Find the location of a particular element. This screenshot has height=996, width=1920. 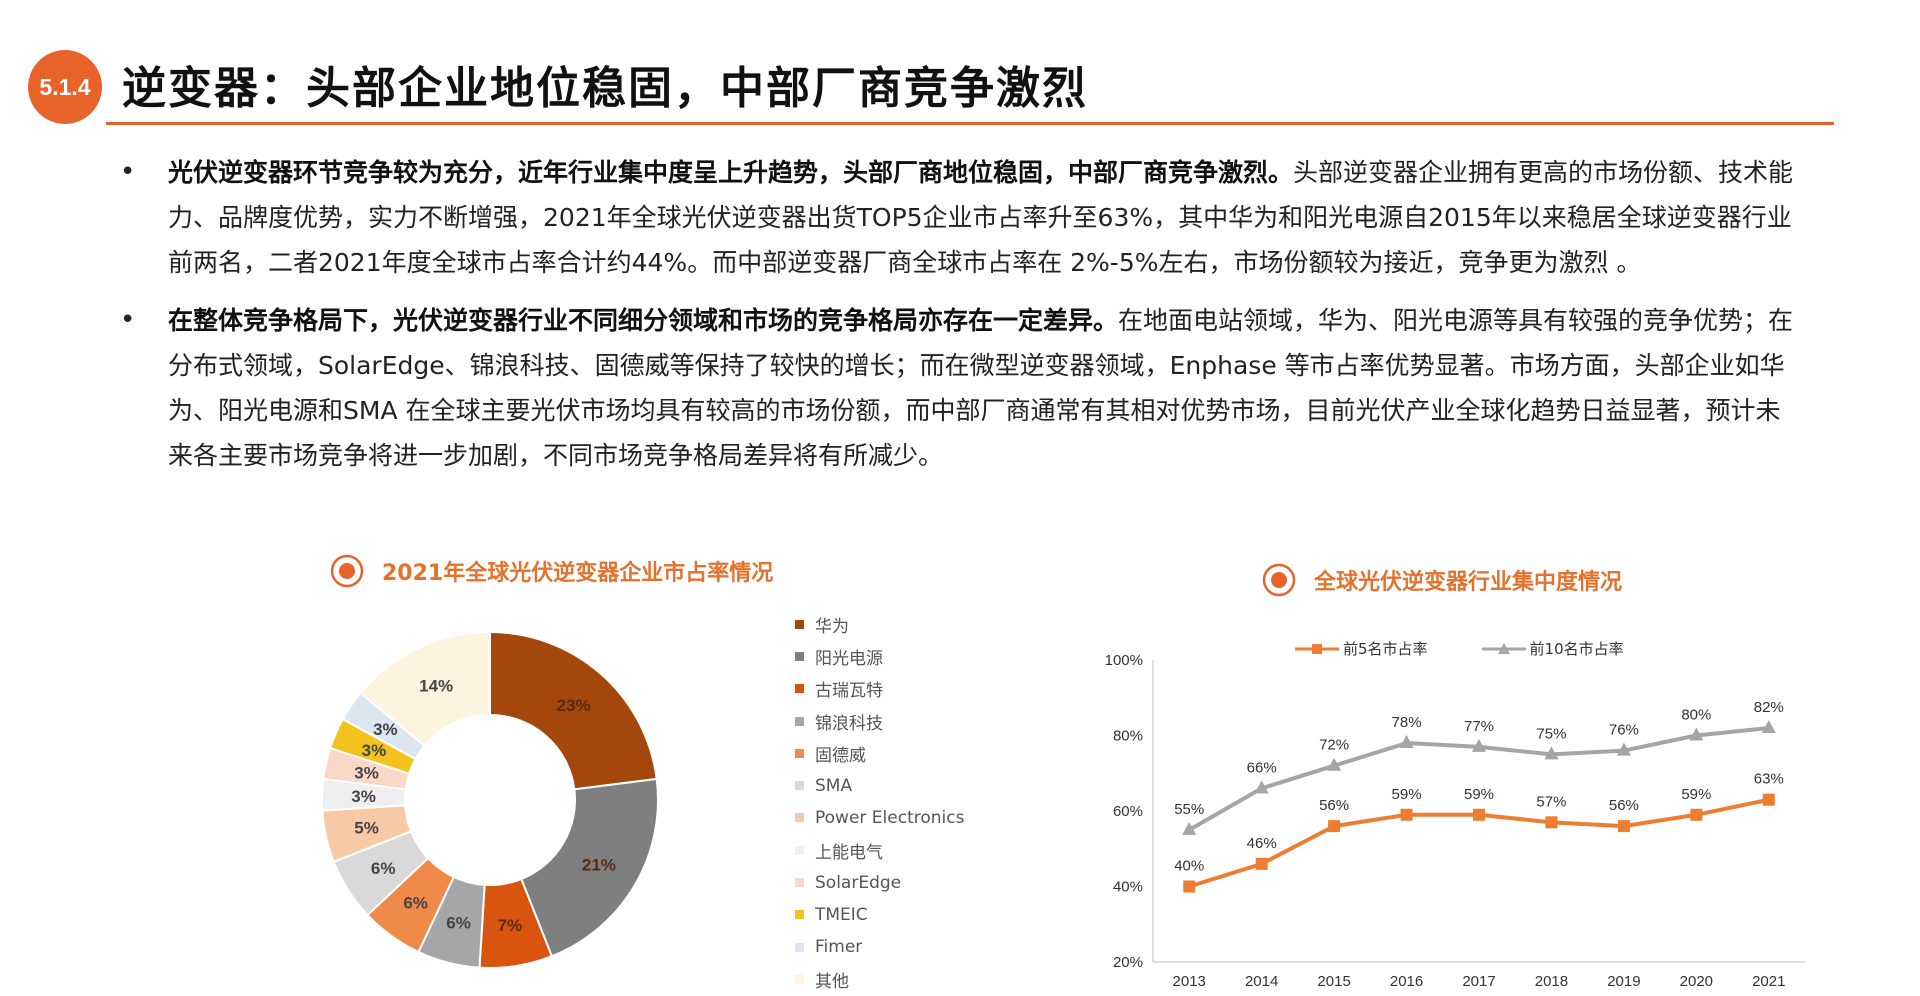

section-badge: 5.1.4 is located at coordinates (65, 87).